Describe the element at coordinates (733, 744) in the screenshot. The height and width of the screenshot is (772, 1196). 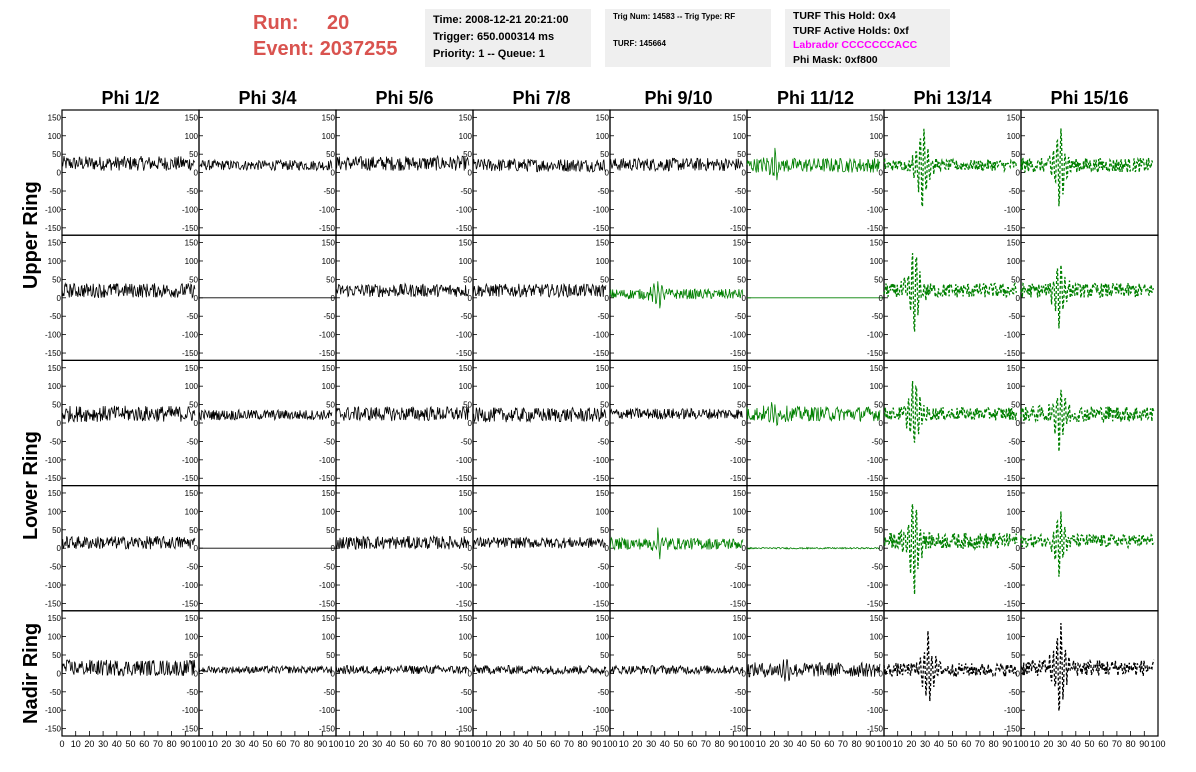
I see `x-tick-label: 90` at that location.